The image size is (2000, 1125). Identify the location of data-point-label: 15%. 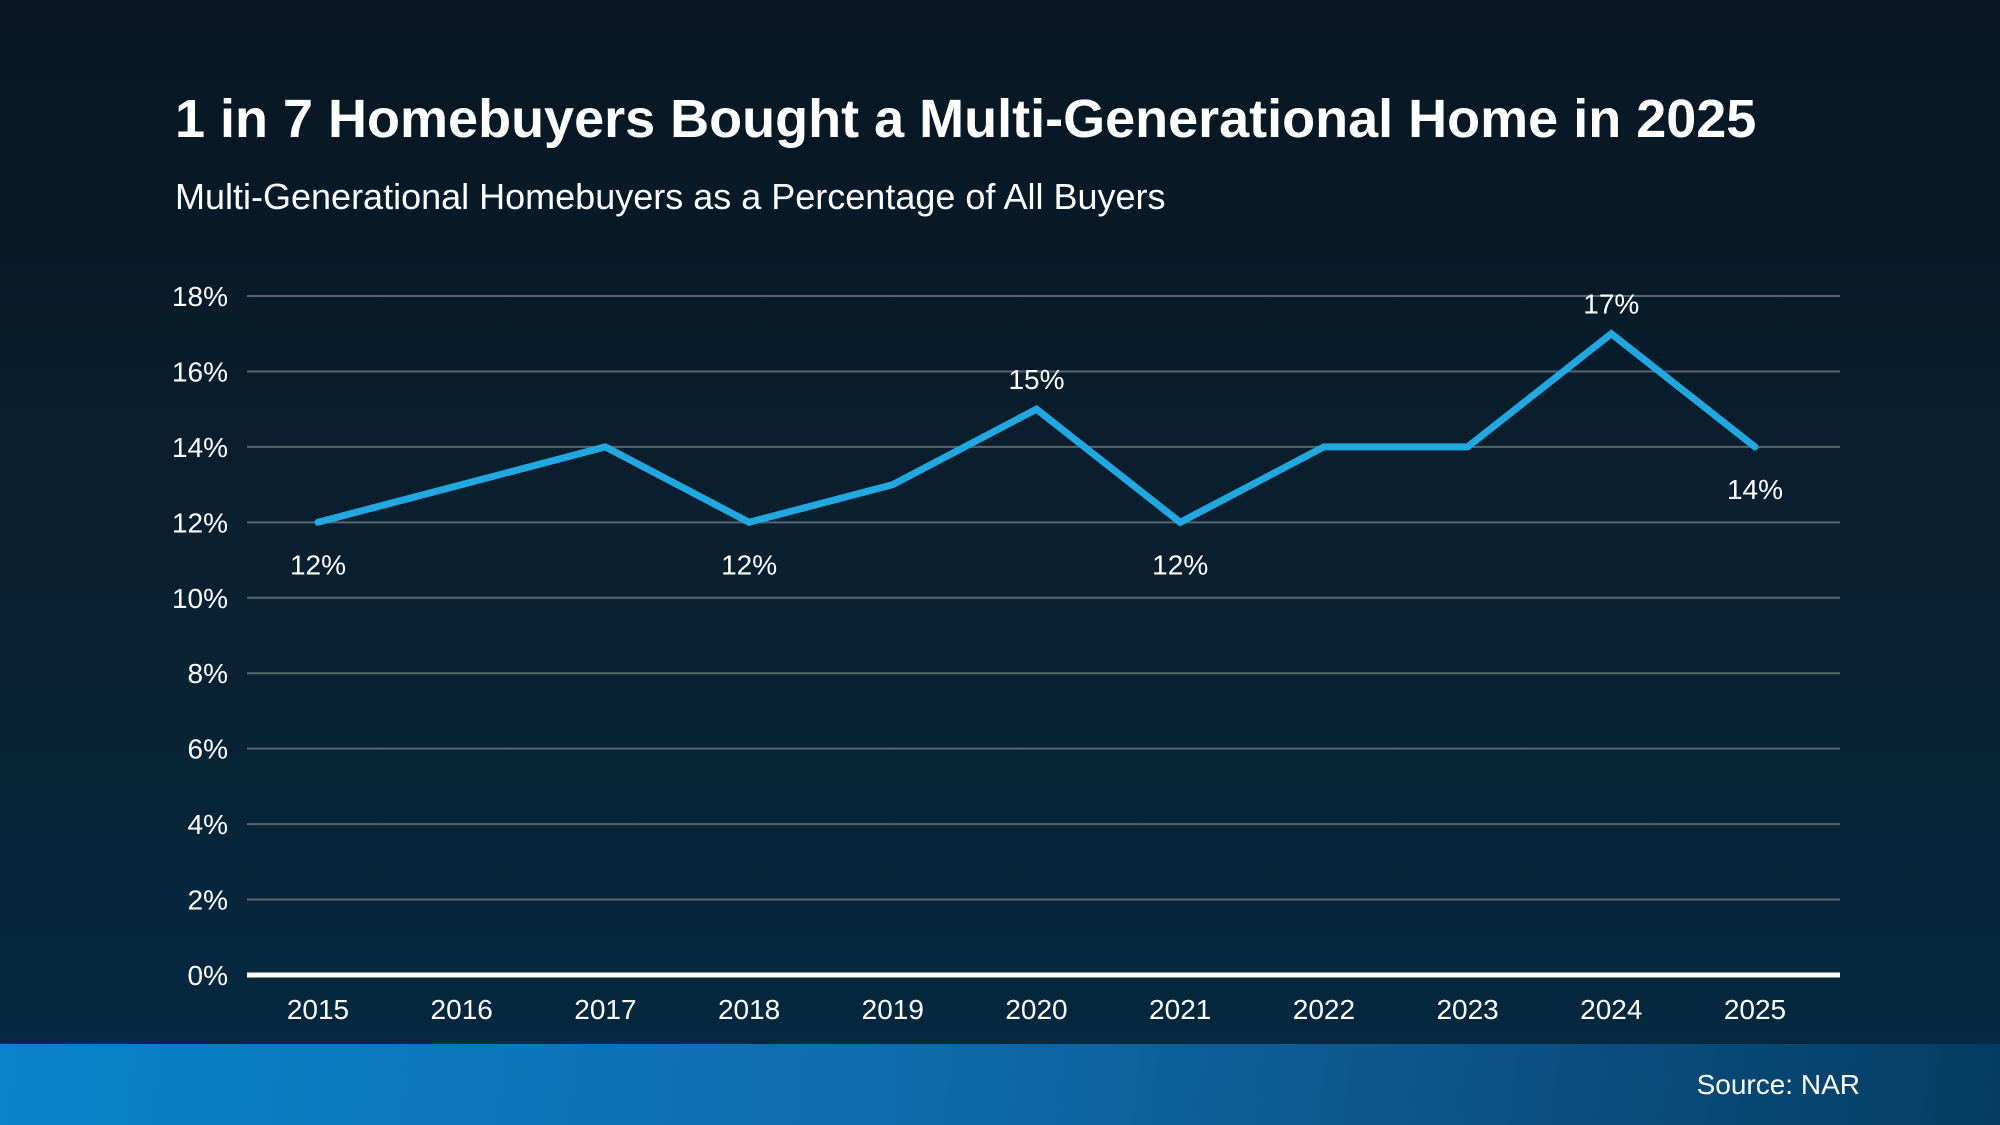
(1036, 379).